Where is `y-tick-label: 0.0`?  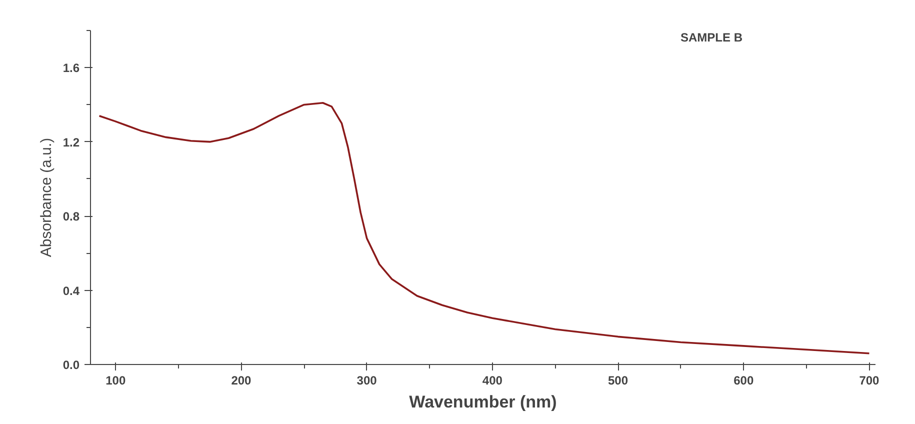
y-tick-label: 0.0 is located at coordinates (71, 365).